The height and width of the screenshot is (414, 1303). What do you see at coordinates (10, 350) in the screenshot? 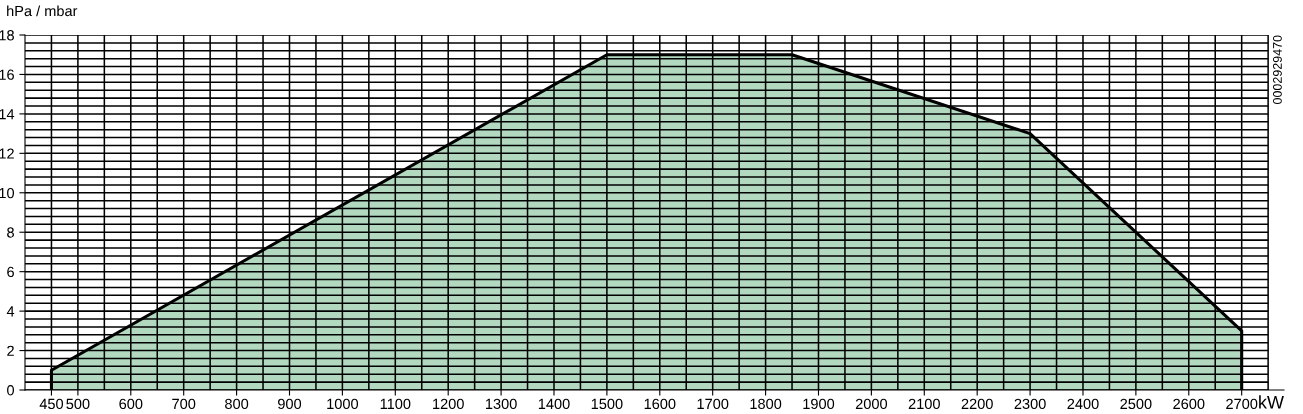
I see `y-tick-label: 2` at bounding box center [10, 350].